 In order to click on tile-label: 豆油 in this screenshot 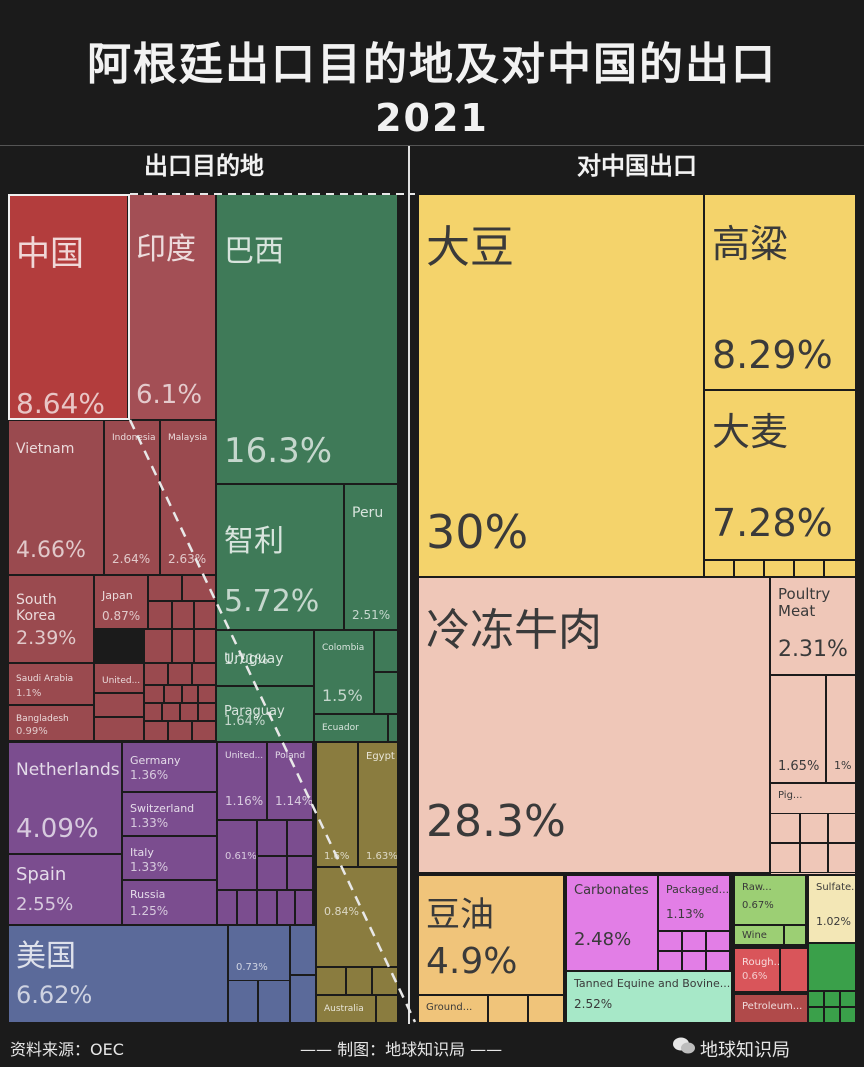, I will do `click(460, 915)`.